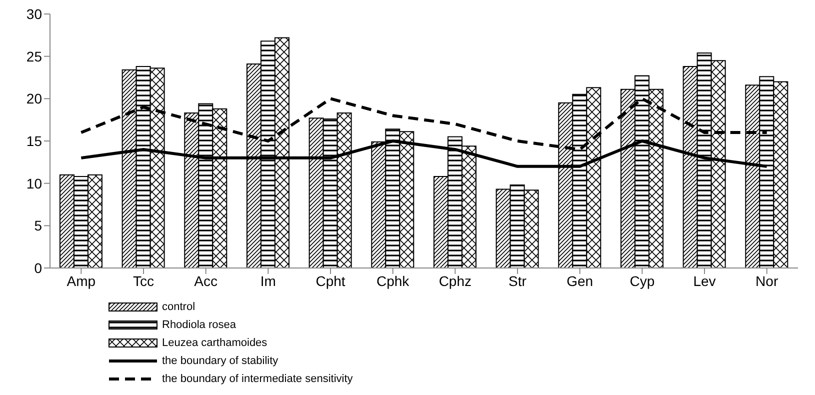 The height and width of the screenshot is (395, 815). What do you see at coordinates (642, 280) in the screenshot?
I see `x-tick-label: Cyp` at bounding box center [642, 280].